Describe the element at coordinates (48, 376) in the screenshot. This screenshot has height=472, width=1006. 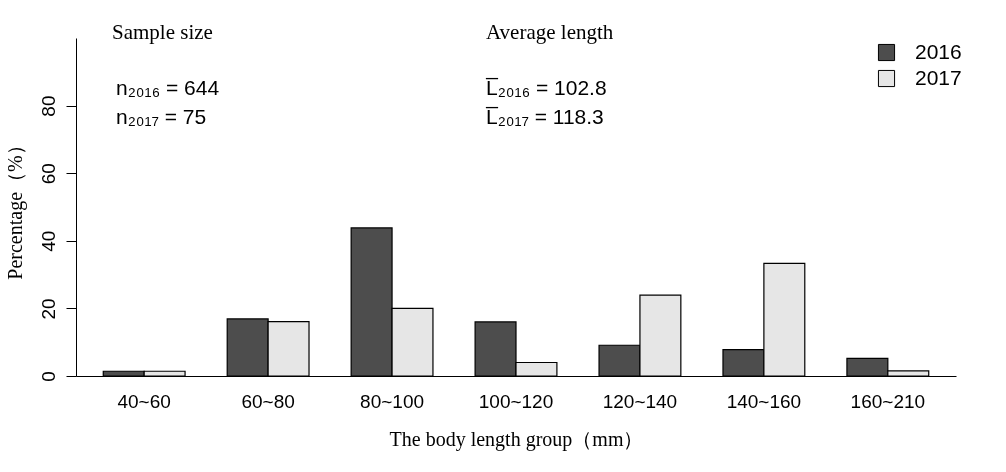
I see `y-tick-label: 0` at that location.